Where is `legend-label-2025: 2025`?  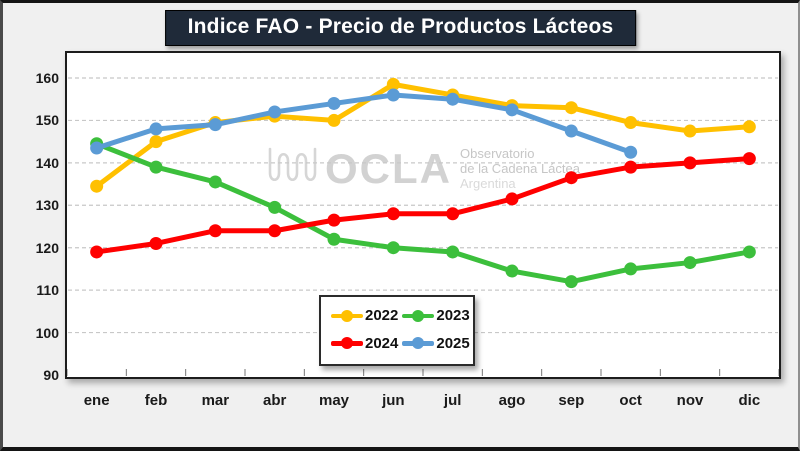
legend-label-2025: 2025 is located at coordinates (453, 343).